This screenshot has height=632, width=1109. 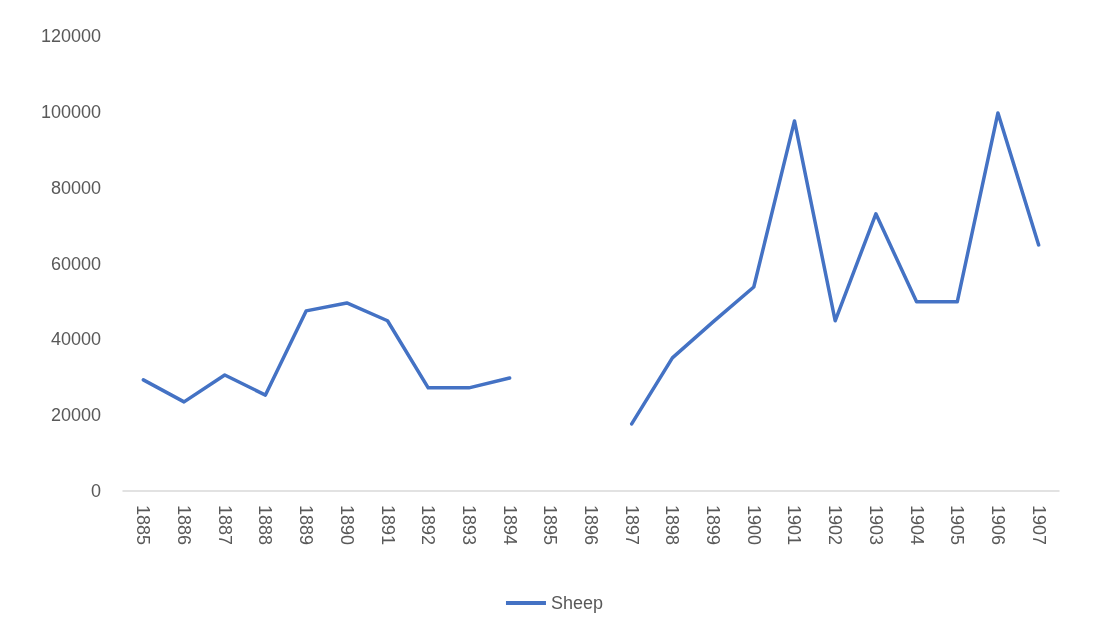 I want to click on x-tick-label: 1894, so click(x=509, y=525).